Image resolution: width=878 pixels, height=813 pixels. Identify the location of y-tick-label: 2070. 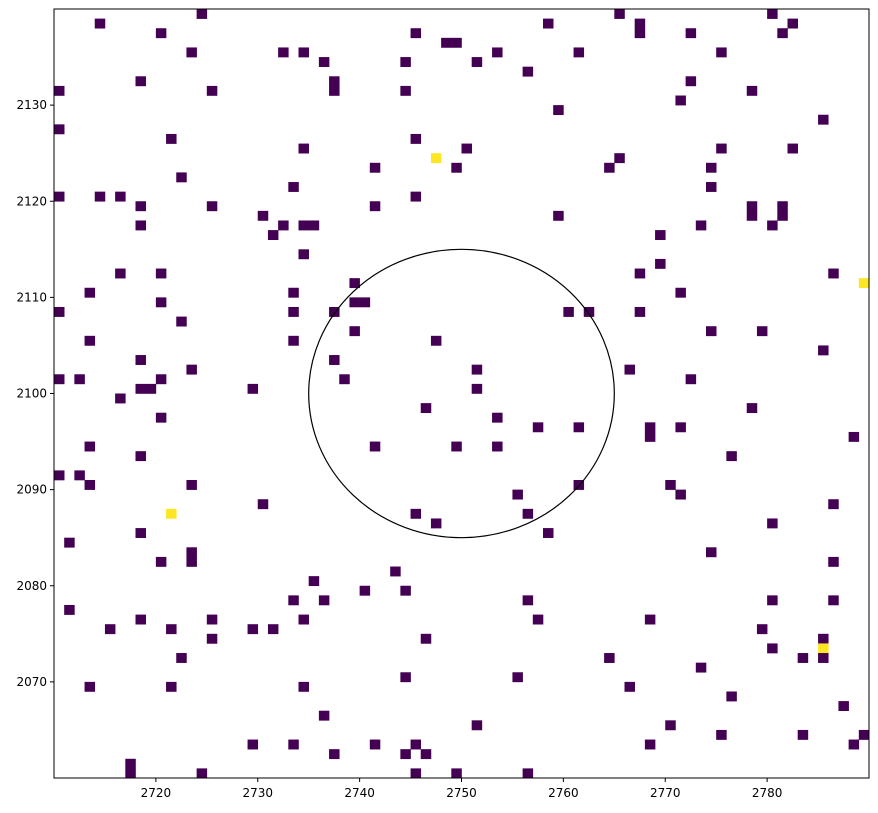
(31, 682).